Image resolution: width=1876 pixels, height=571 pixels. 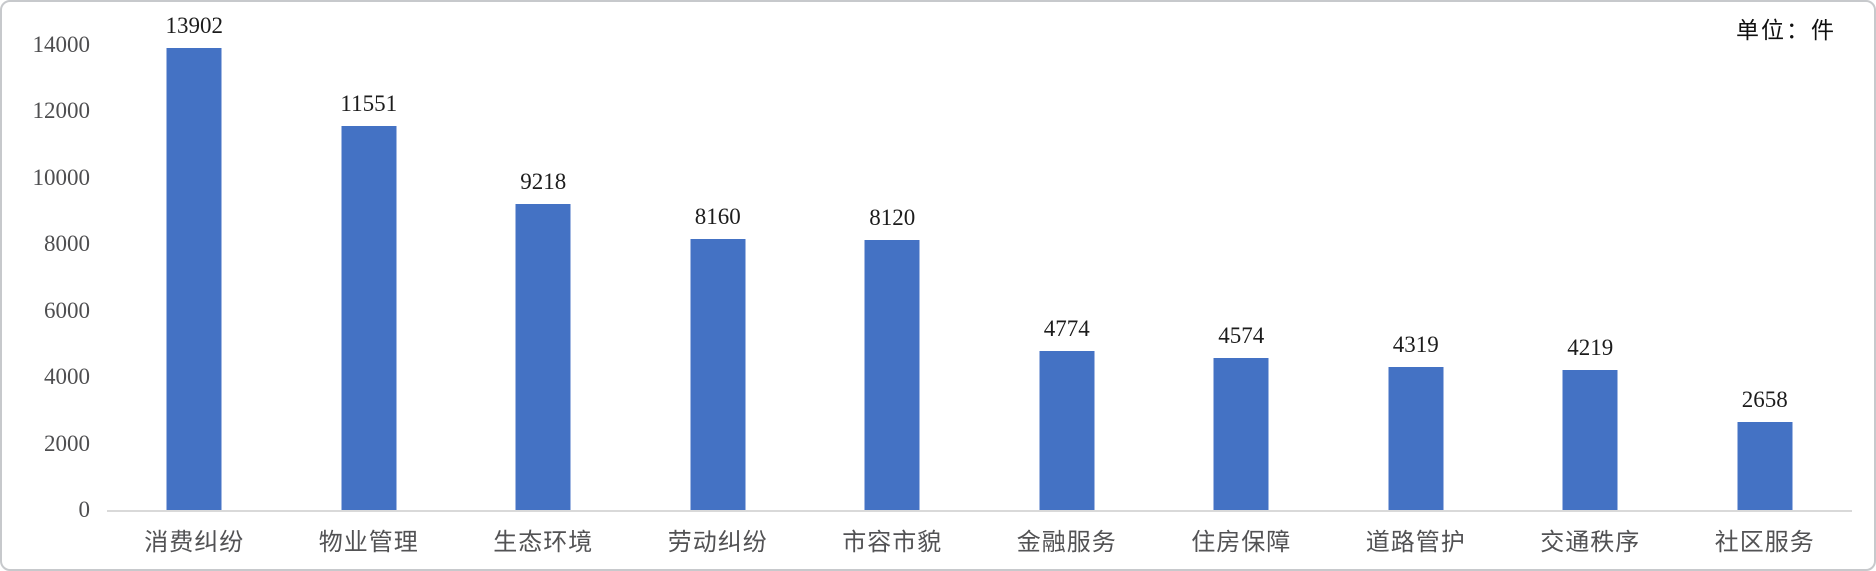 I want to click on unit-label: 单位：件, so click(x=1786, y=30).